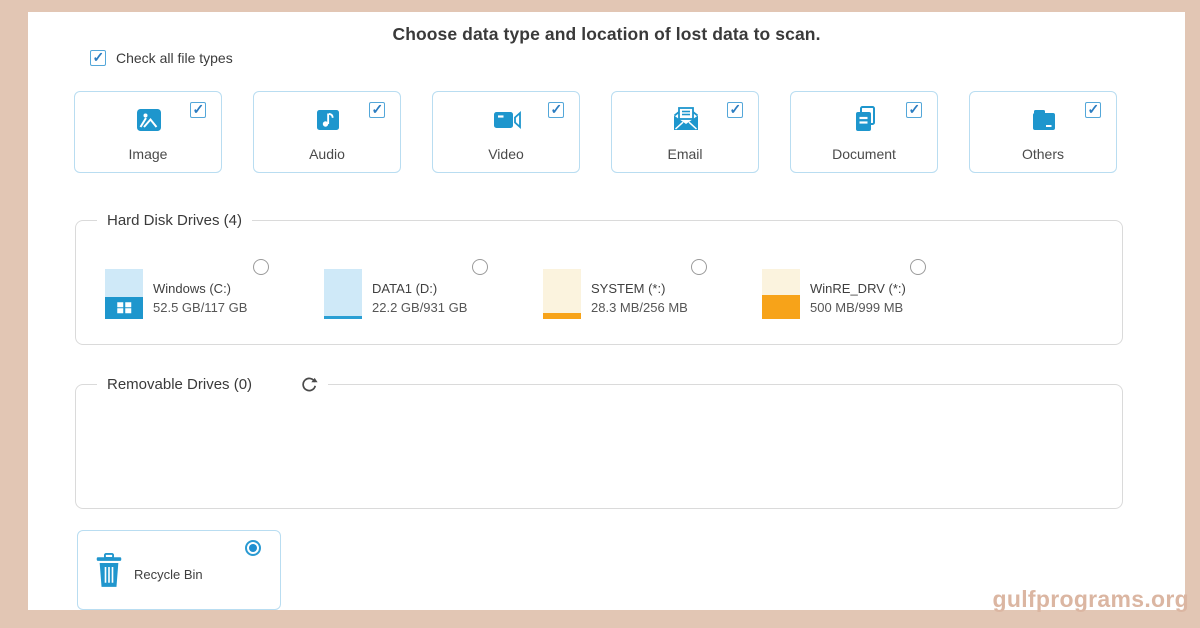  I want to click on drive-capacity: 500 MB/999 MB, so click(857, 307).